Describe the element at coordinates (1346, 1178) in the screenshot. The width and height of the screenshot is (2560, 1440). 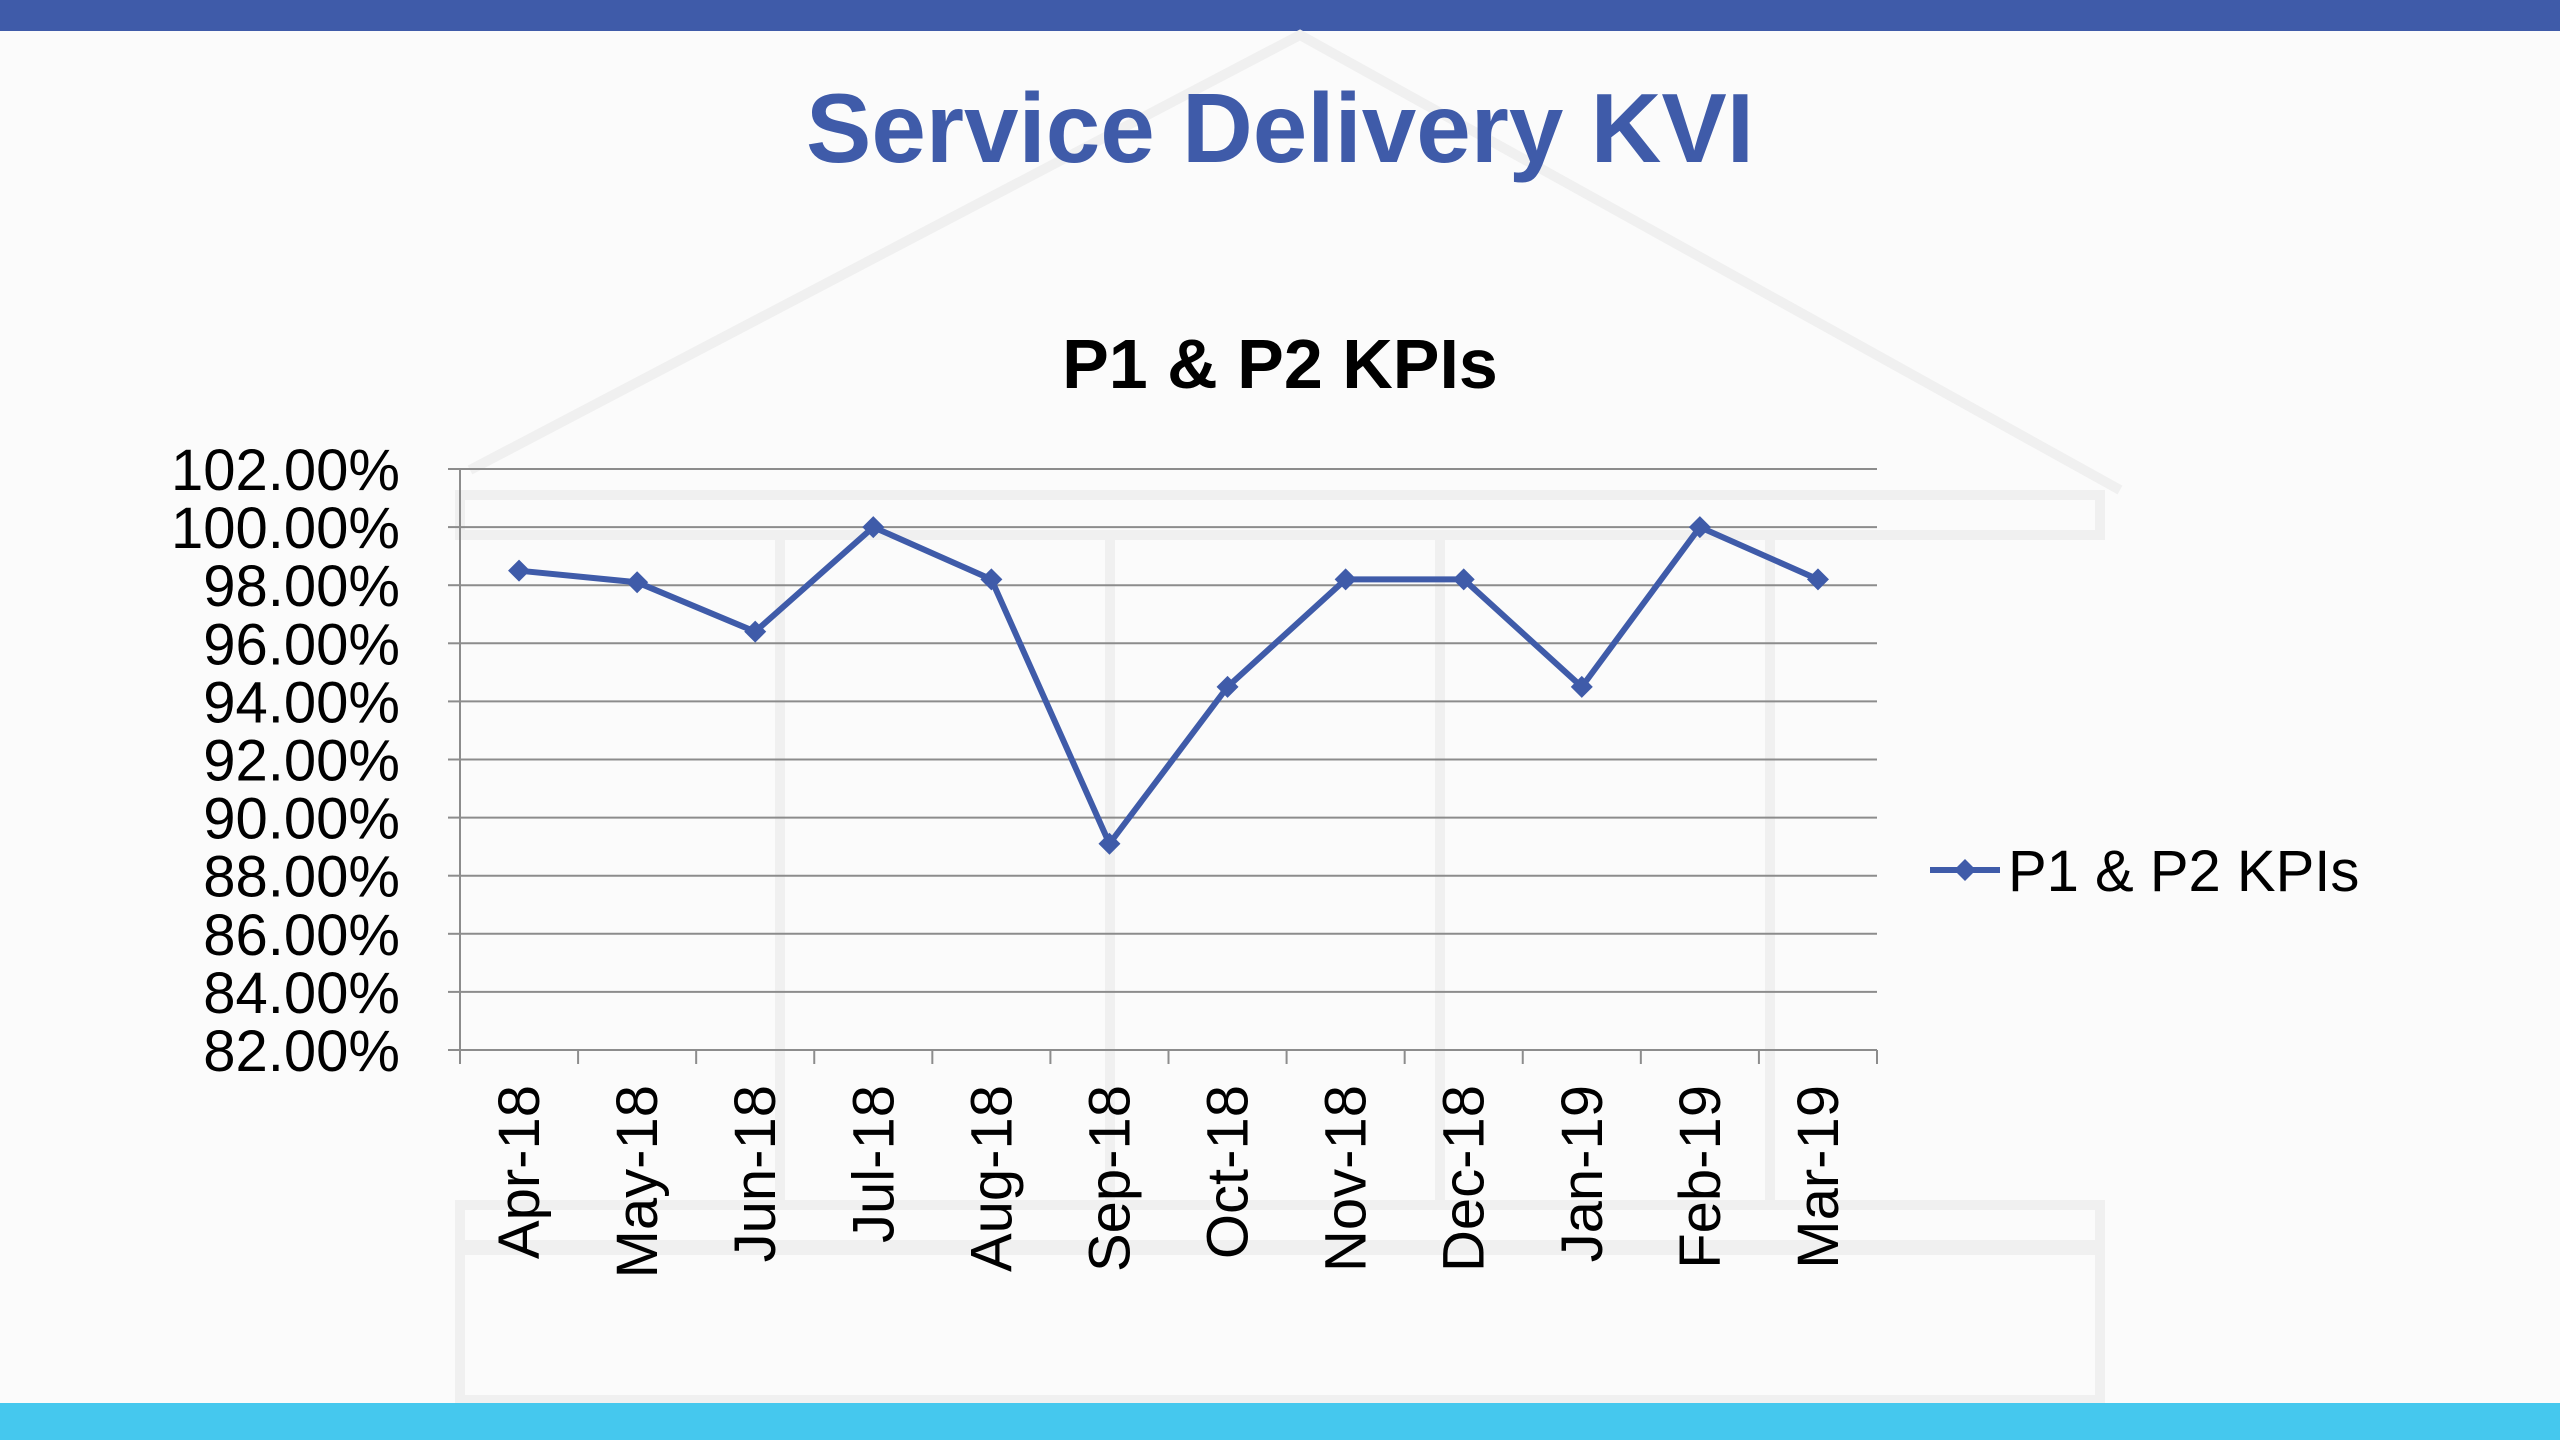
I see `x-tick-label: Nov-18` at that location.